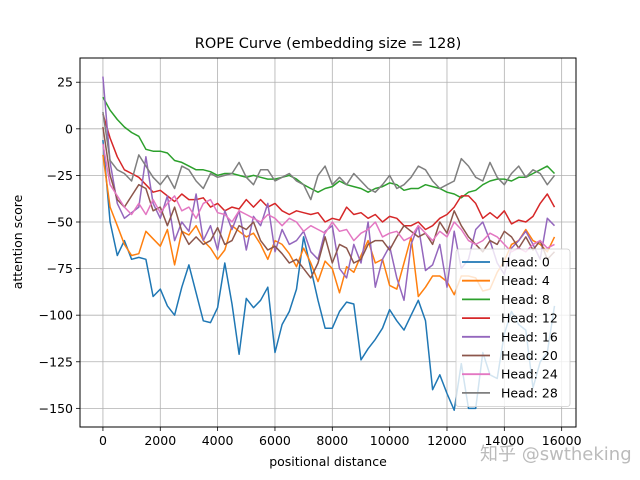  What do you see at coordinates (160, 440) in the screenshot?
I see `x-tick-label: 2000` at bounding box center [160, 440].